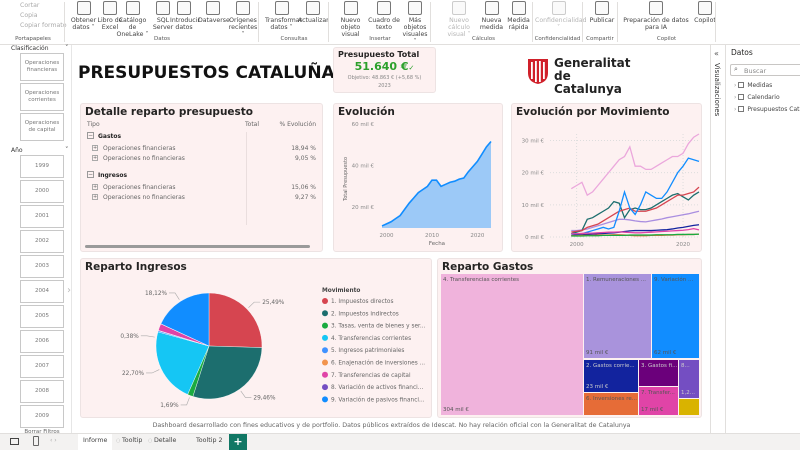  What do you see at coordinates (705, 12) in the screenshot?
I see `ribbon-button: Copilot` at bounding box center [705, 12].